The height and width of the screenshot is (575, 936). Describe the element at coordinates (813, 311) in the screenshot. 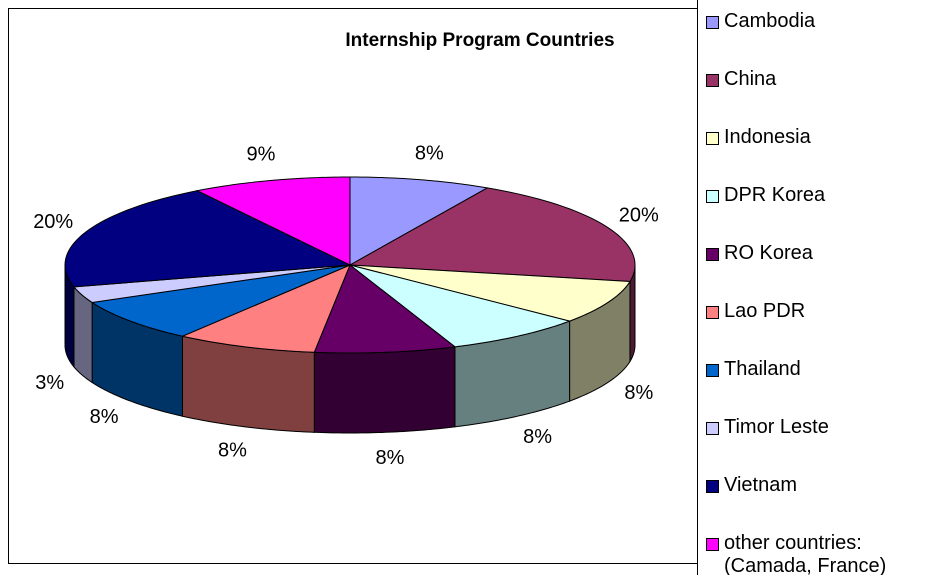

I see `legend-item: Lao PDR` at that location.